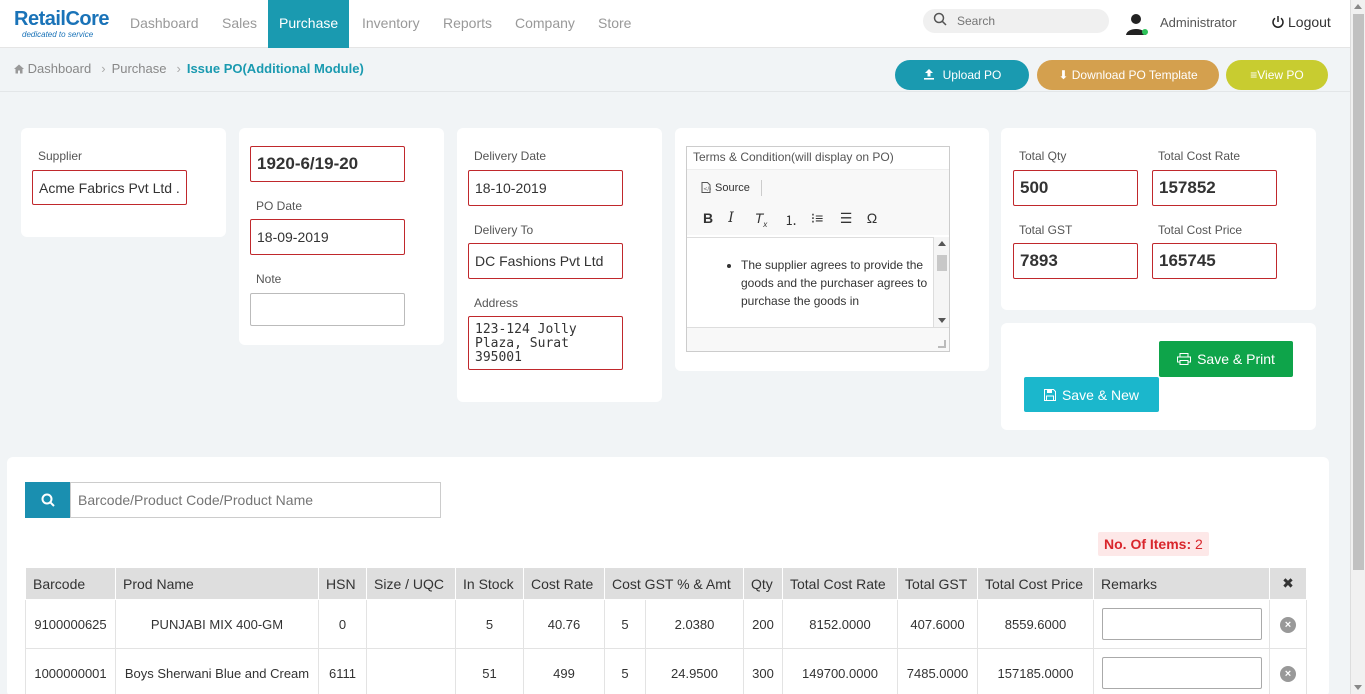 The width and height of the screenshot is (1365, 694). I want to click on editor-scrollbar, so click(941, 282).